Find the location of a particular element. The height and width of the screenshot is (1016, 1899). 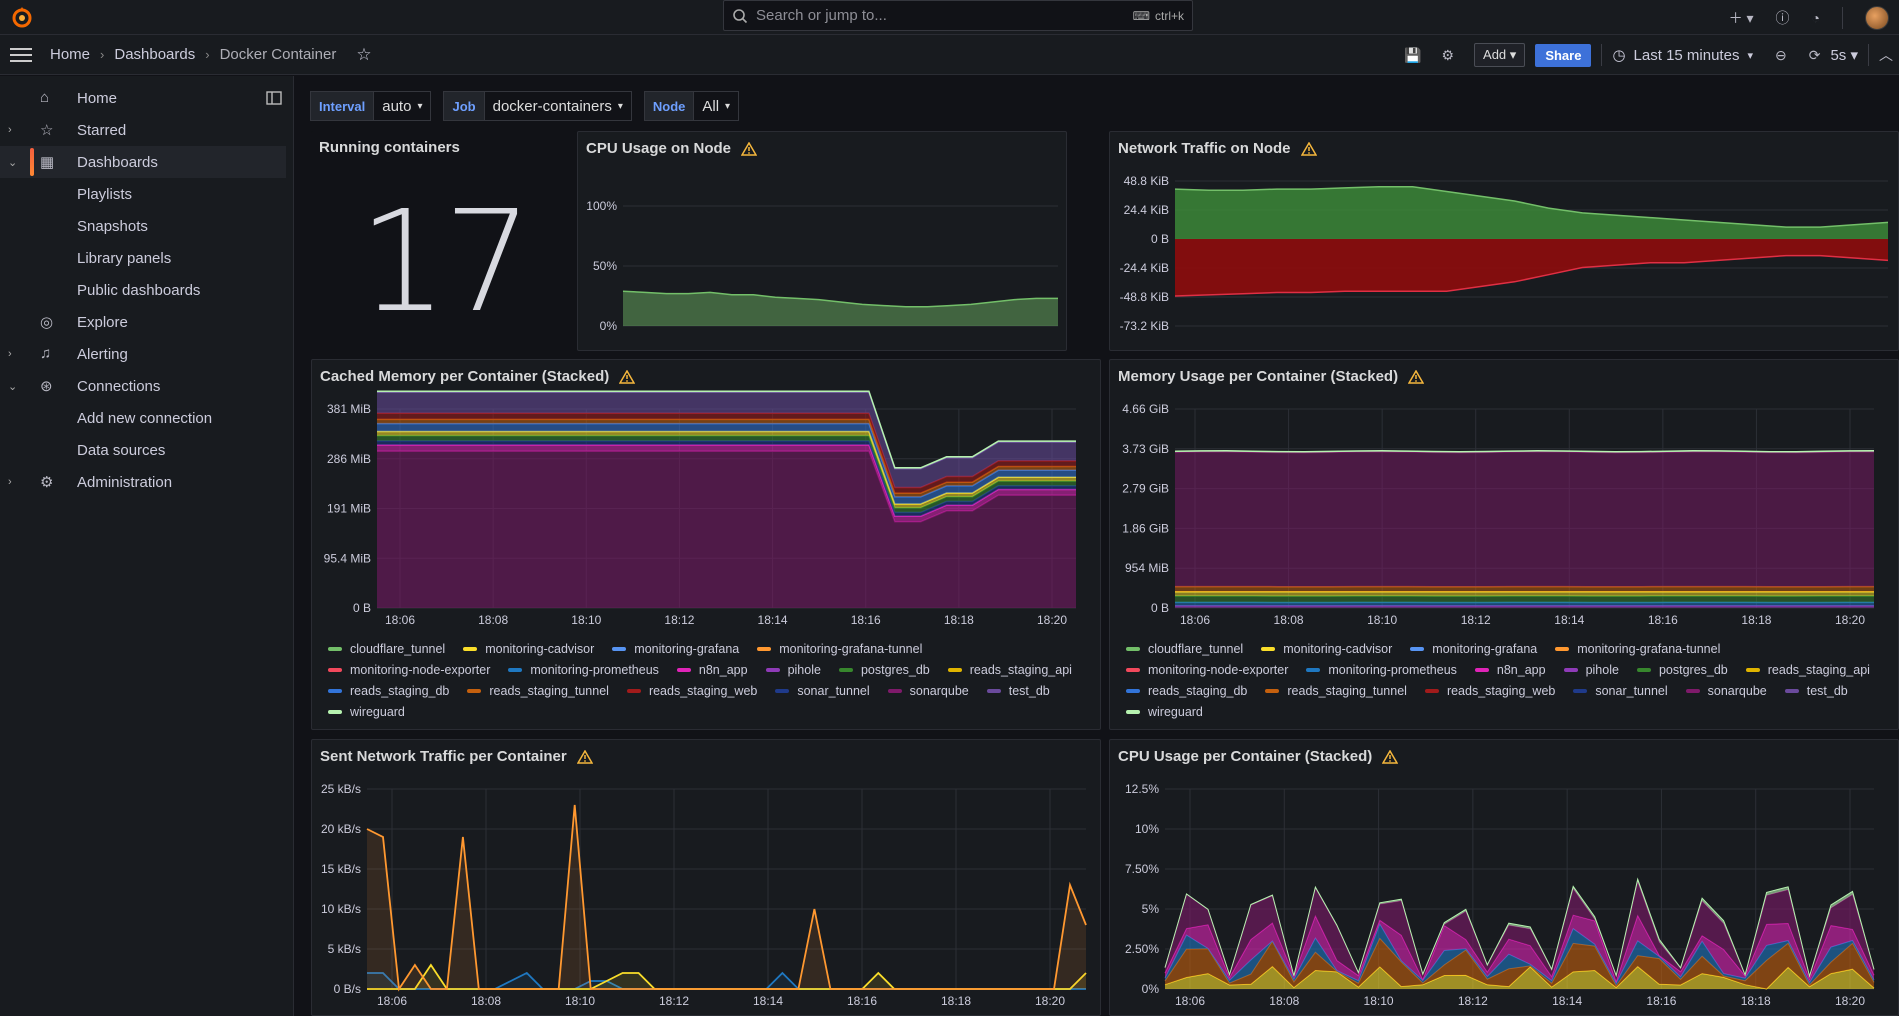

new-plus-icon: ＋ ▾ is located at coordinates (1741, 17).